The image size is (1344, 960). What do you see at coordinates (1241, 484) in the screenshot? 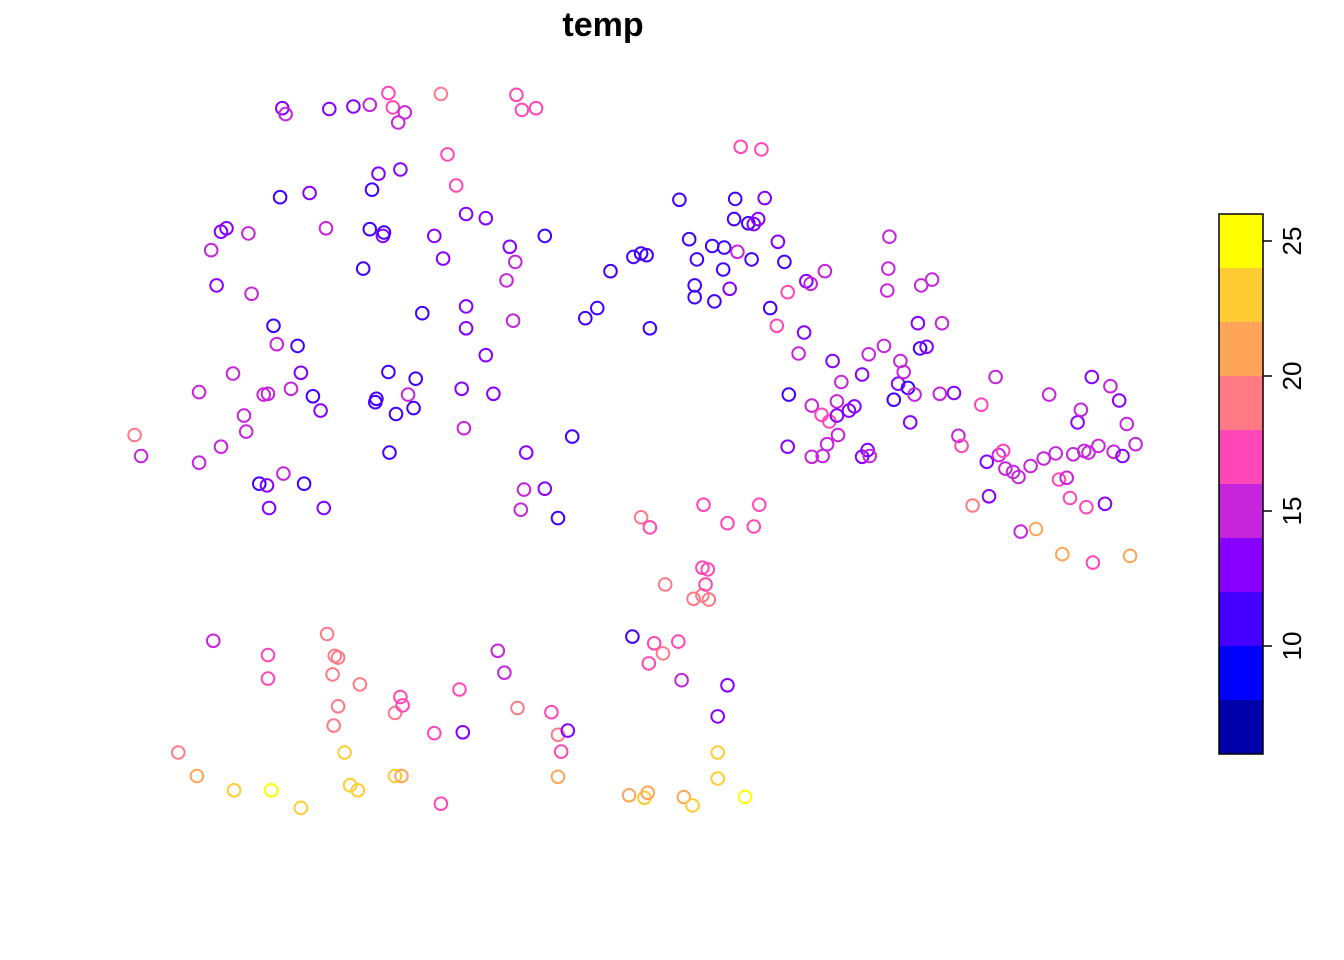
I see `colorbar-frame` at bounding box center [1241, 484].